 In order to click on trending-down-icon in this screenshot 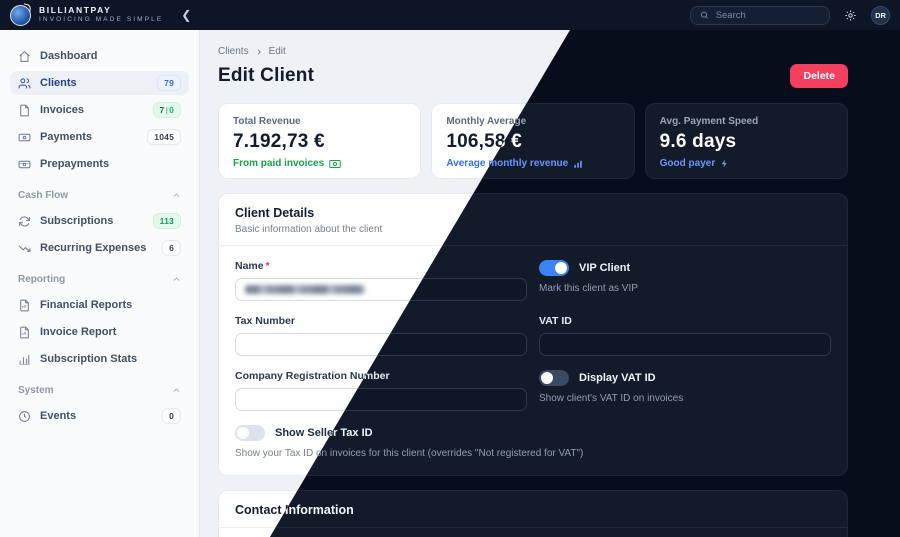, I will do `click(24, 248)`.